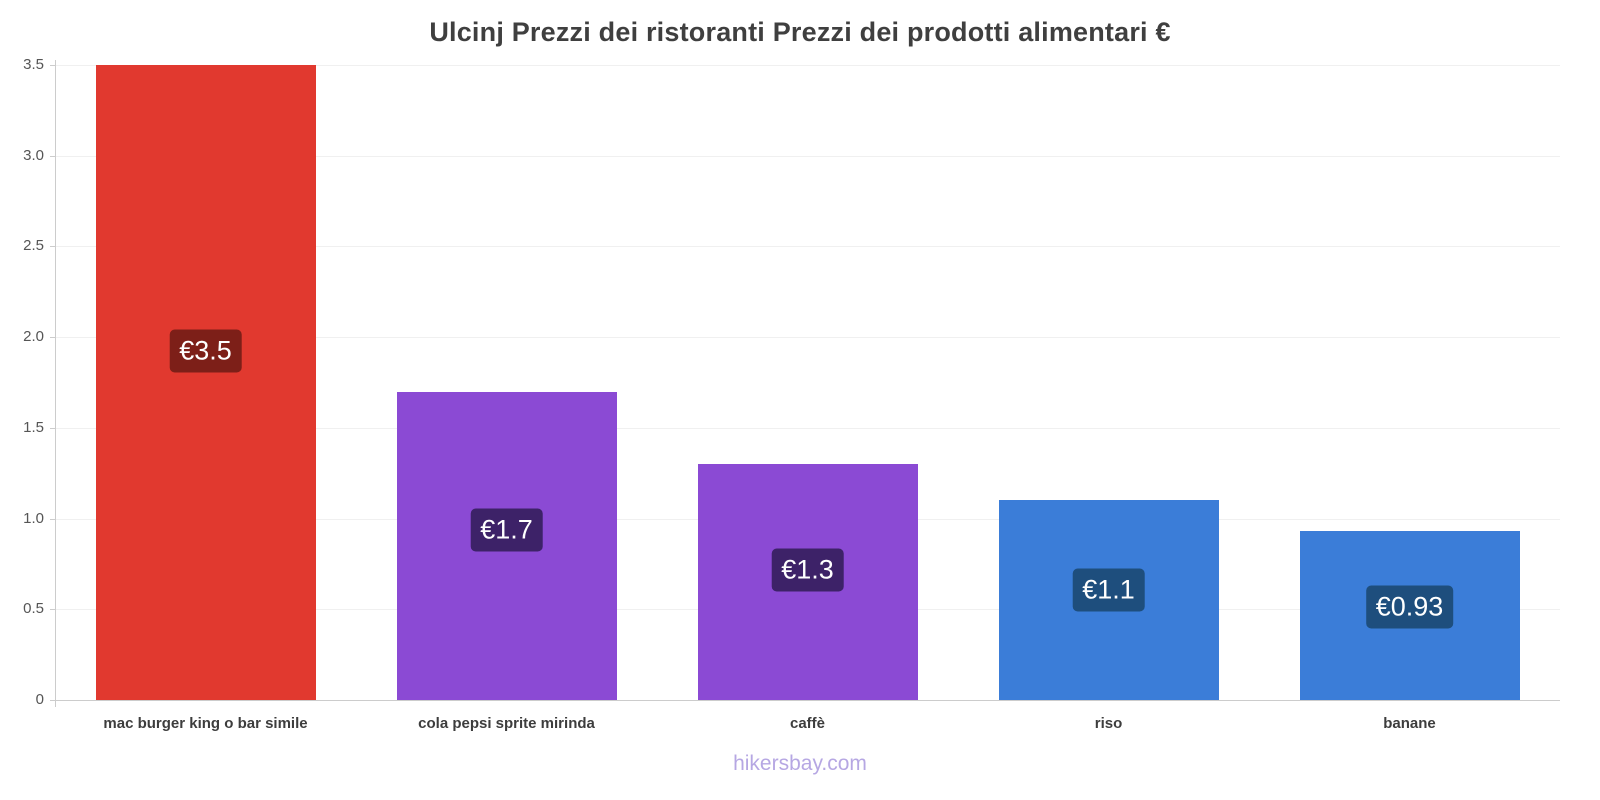  Describe the element at coordinates (33, 337) in the screenshot. I see `y-tick-label: 2.0` at that location.